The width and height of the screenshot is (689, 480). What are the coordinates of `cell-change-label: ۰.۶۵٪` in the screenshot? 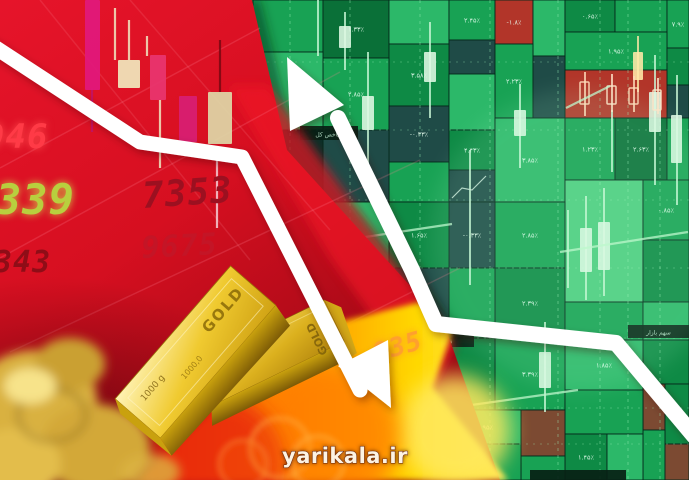 It's located at (590, 17).